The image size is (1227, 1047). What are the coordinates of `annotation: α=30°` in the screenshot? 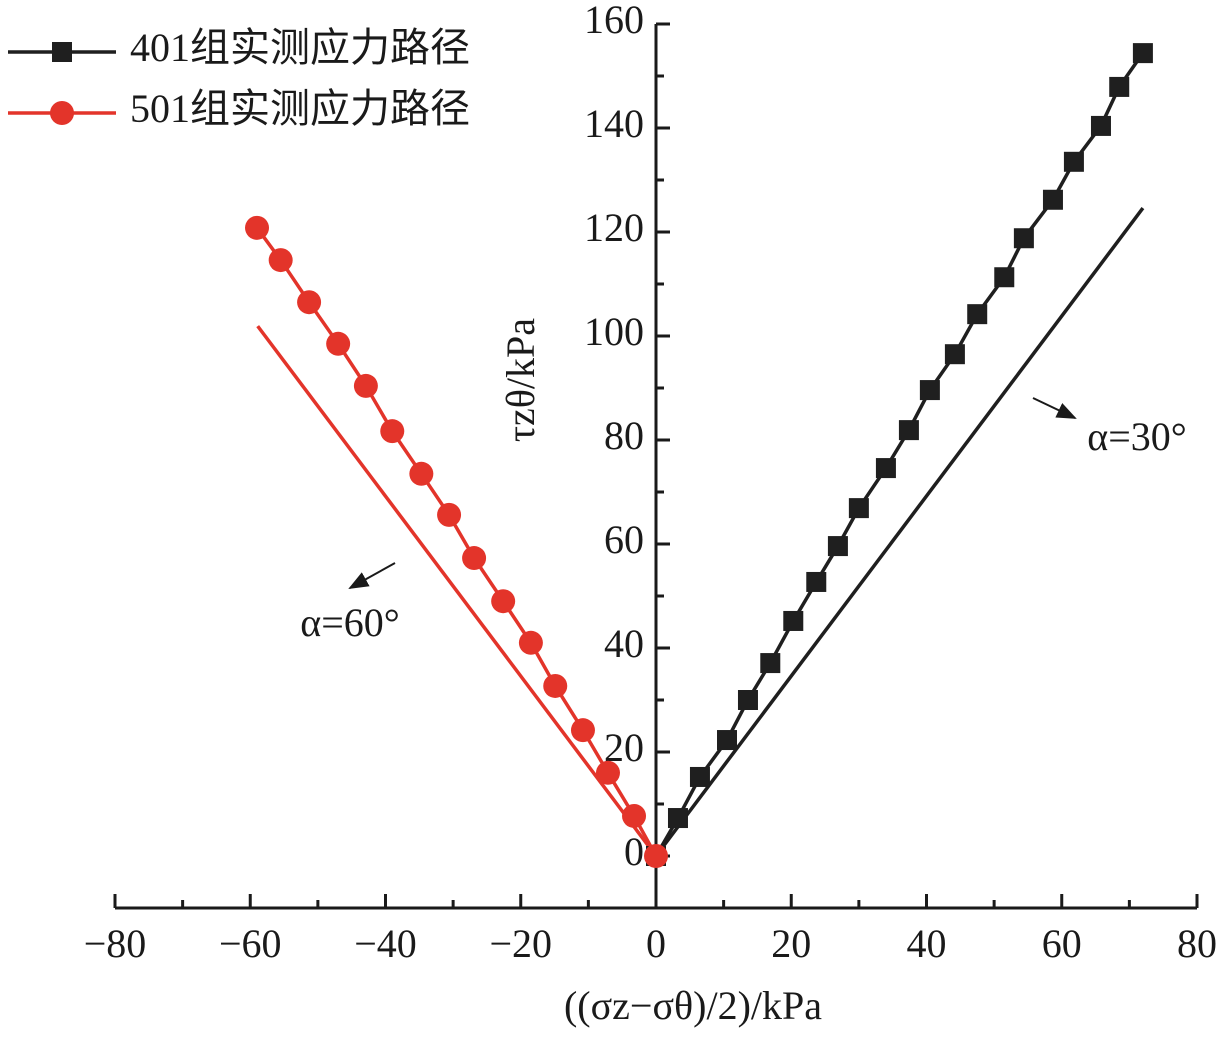 It's located at (1137, 436).